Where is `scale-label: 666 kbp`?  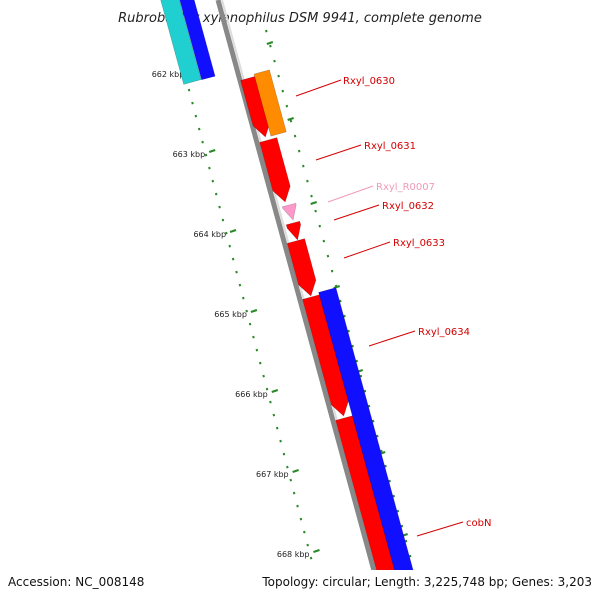 scale-label: 666 kbp is located at coordinates (251, 394).